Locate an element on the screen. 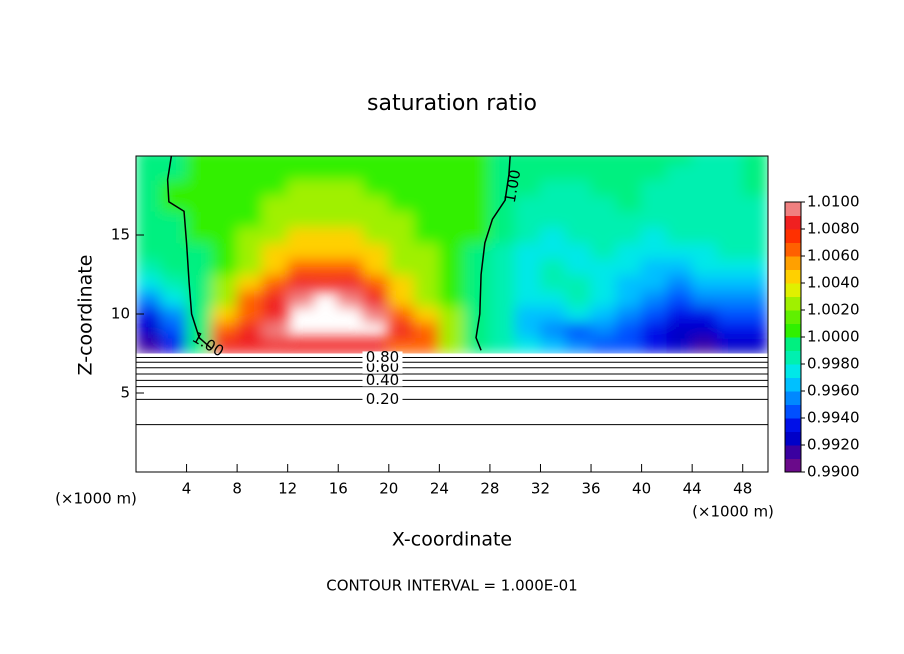 The width and height of the screenshot is (904, 654). colorbar-tick-label: 0.9960 is located at coordinates (833, 391).